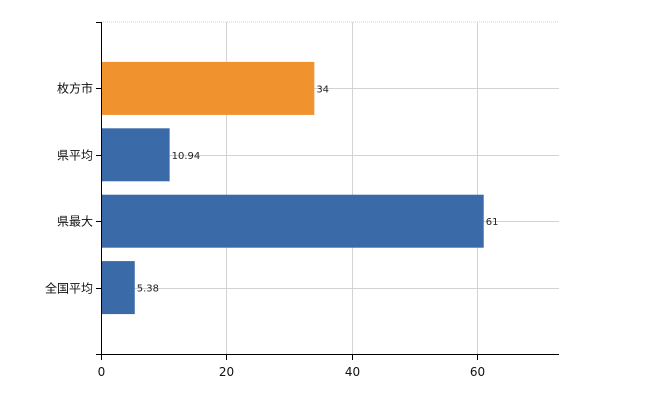  What do you see at coordinates (322, 89) in the screenshot?
I see `bar-value-label: 34` at bounding box center [322, 89].